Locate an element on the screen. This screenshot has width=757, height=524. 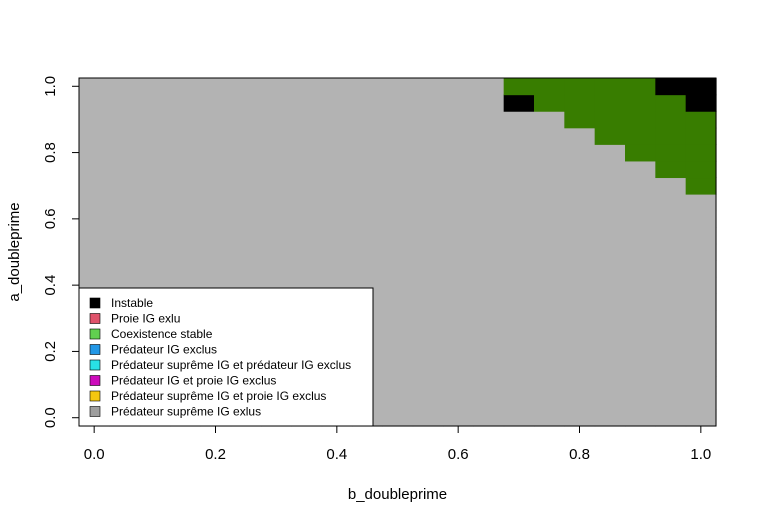
x-tick-label: 1.0 is located at coordinates (700, 454).